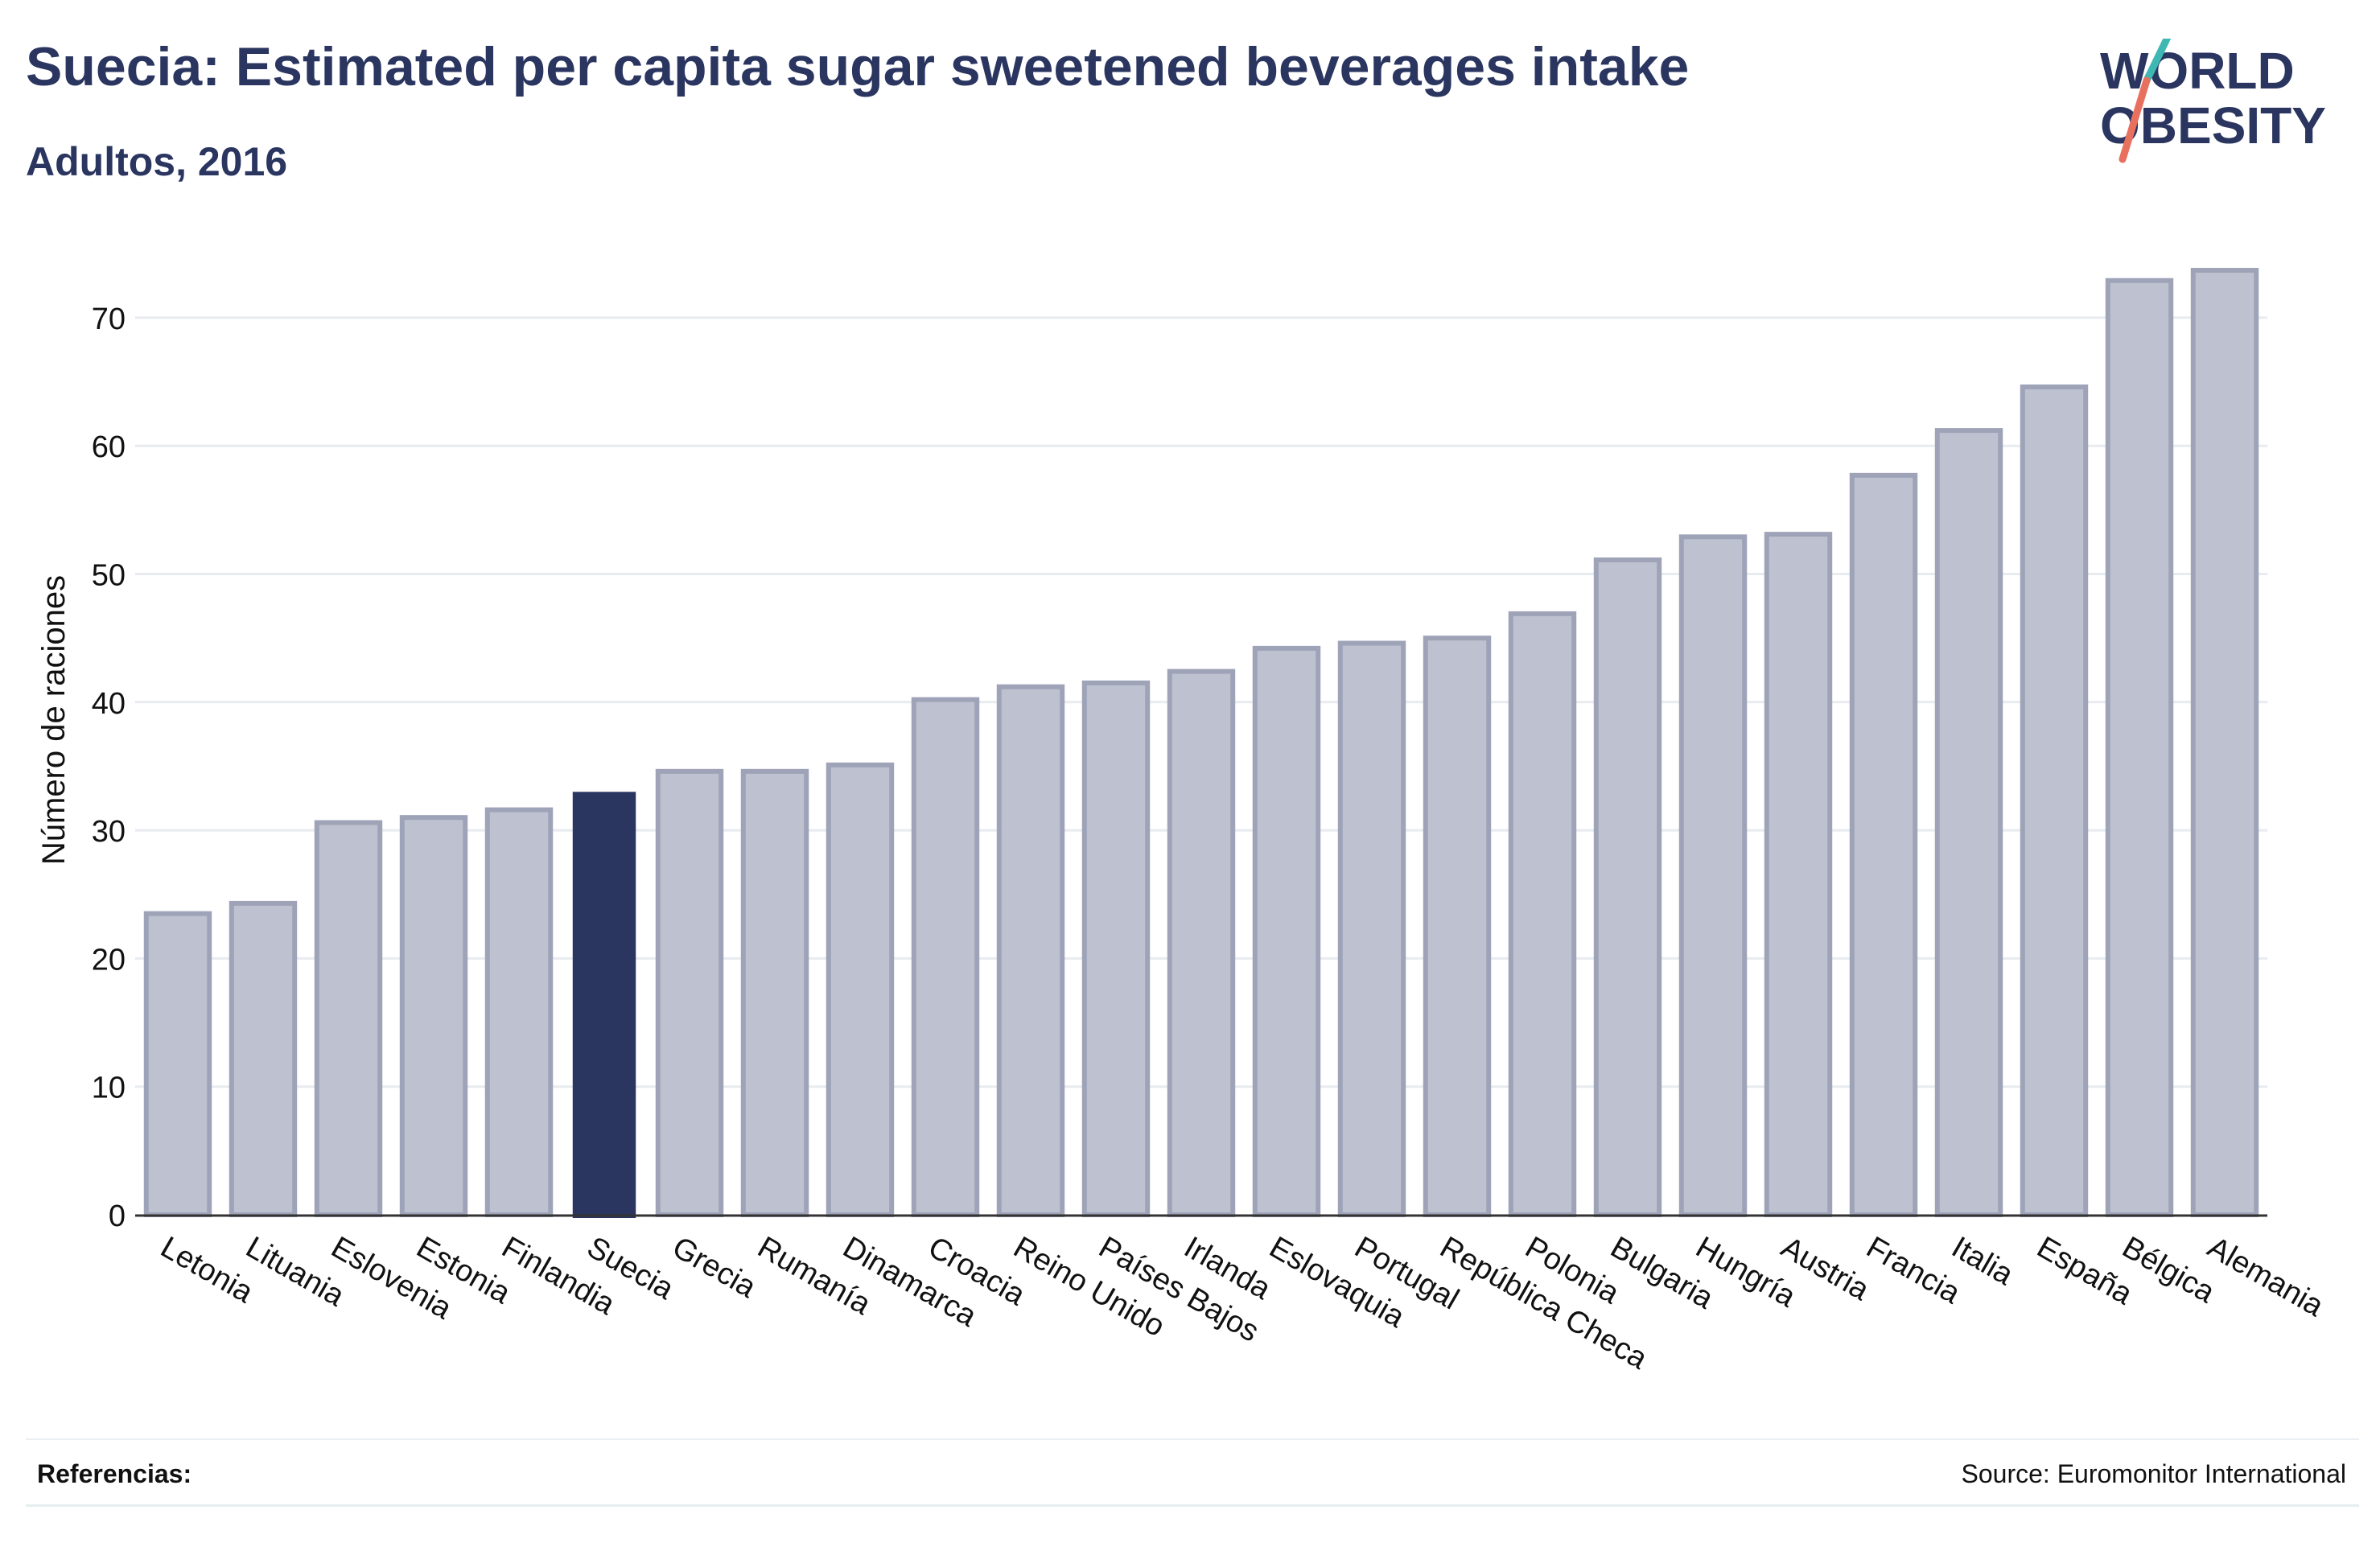 Image resolution: width=2380 pixels, height=1547 pixels. What do you see at coordinates (774, 992) in the screenshot?
I see `bar-rumanía` at bounding box center [774, 992].